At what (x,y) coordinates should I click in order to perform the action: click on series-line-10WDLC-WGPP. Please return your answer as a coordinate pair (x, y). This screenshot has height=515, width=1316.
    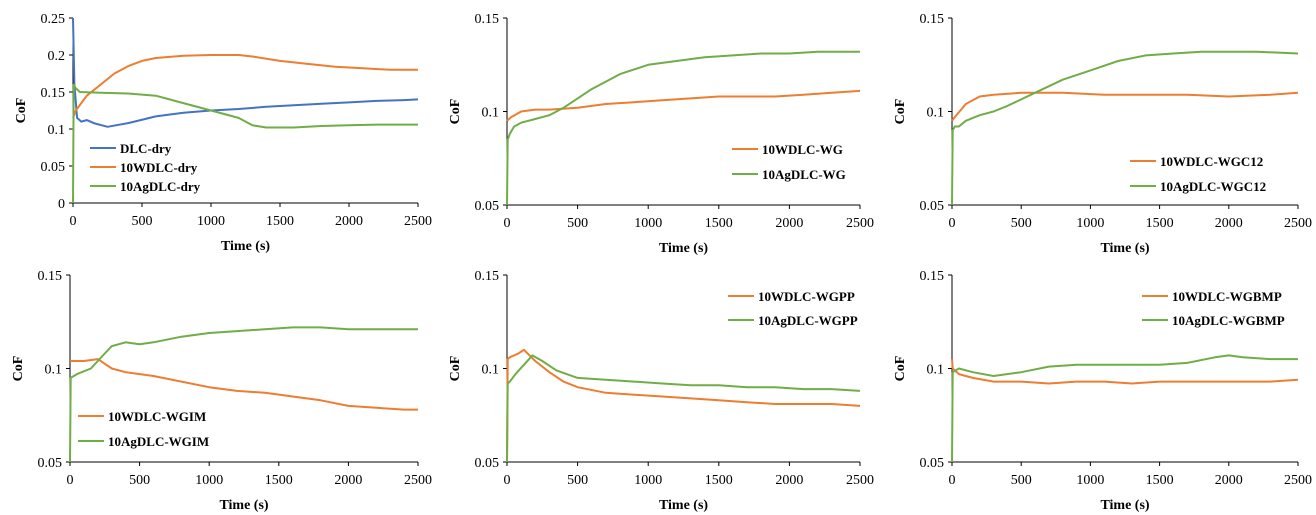
    Looking at the image, I should click on (683, 405).